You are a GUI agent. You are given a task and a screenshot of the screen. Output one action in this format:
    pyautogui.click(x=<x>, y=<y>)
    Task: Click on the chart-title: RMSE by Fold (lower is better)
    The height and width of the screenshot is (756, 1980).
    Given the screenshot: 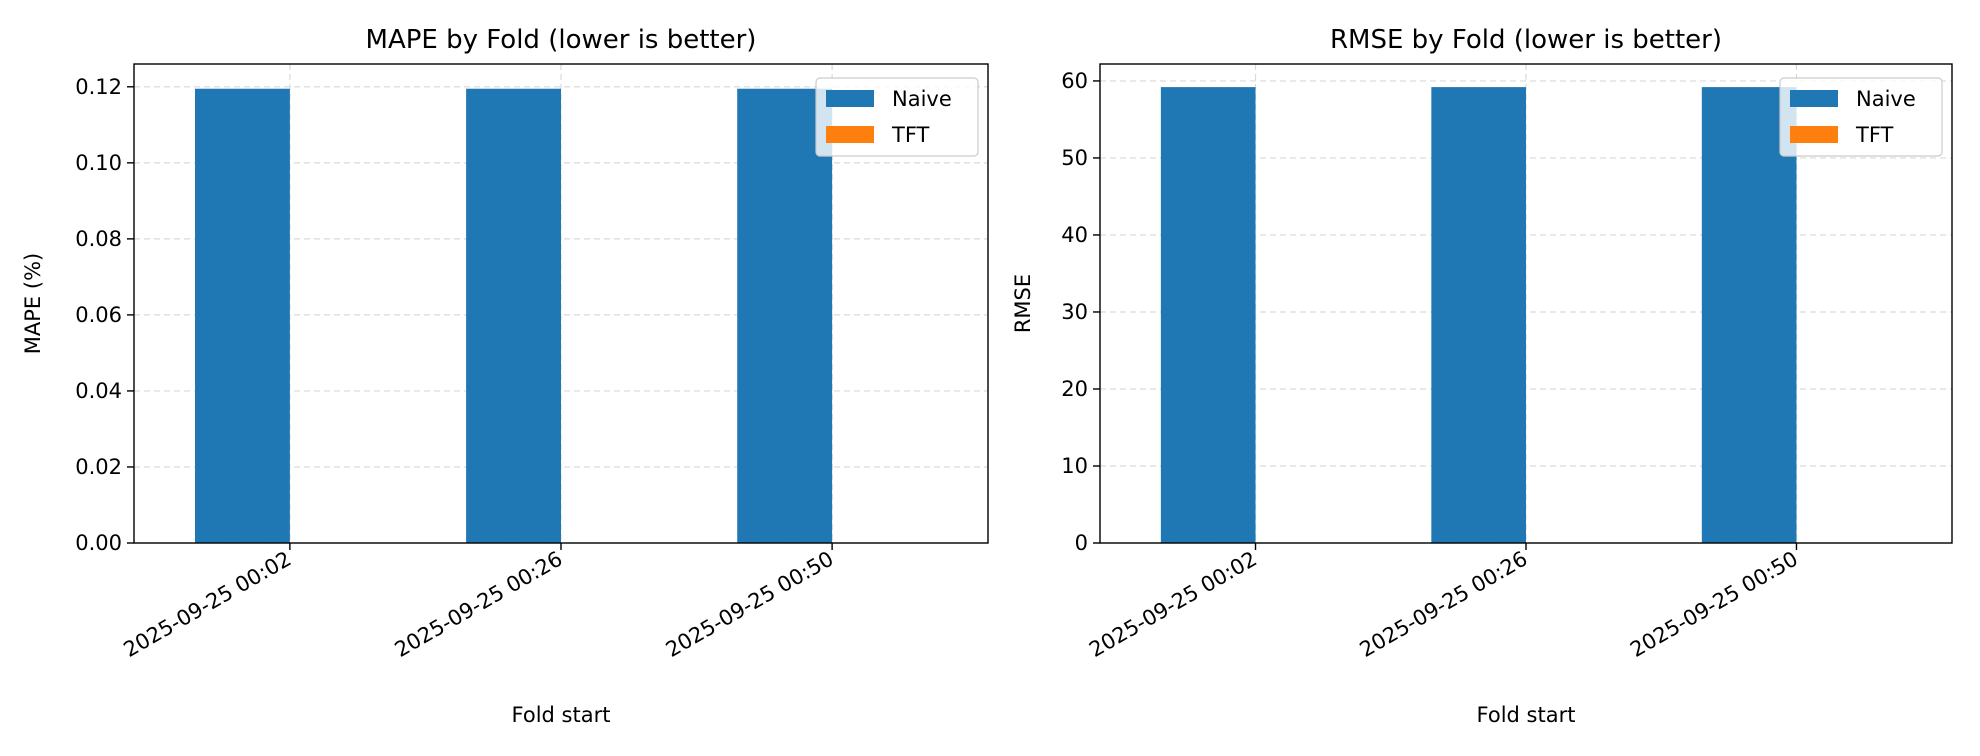 What is the action you would take?
    pyautogui.click(x=1526, y=40)
    